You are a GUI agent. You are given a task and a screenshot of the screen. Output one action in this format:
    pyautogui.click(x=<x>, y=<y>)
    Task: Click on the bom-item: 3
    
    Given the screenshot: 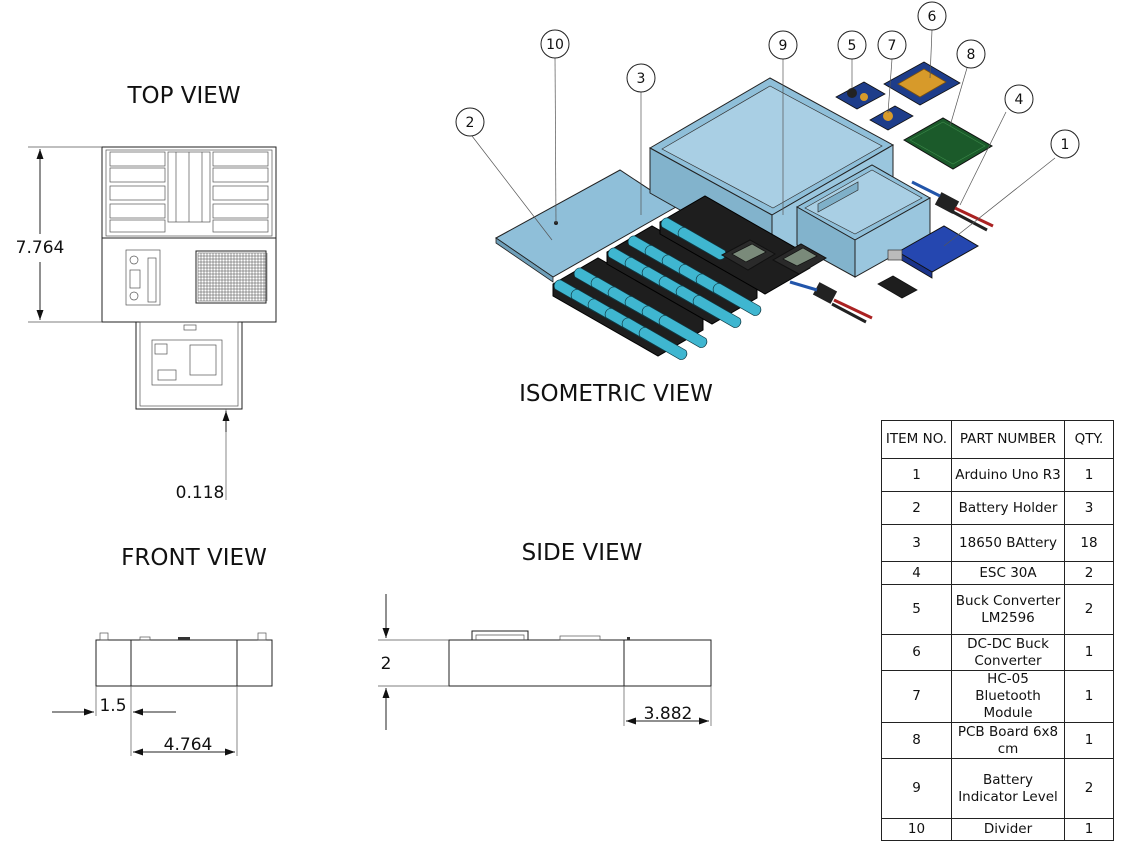 What is the action you would take?
    pyautogui.click(x=916, y=543)
    